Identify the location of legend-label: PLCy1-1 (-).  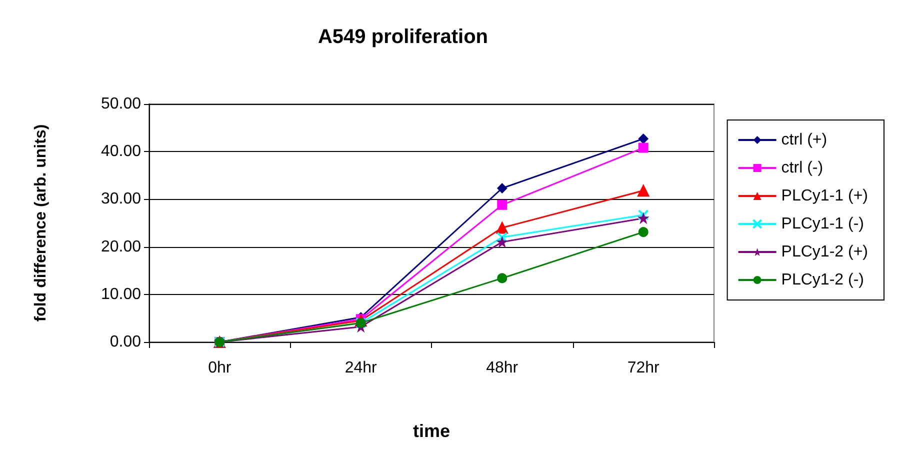
(822, 224).